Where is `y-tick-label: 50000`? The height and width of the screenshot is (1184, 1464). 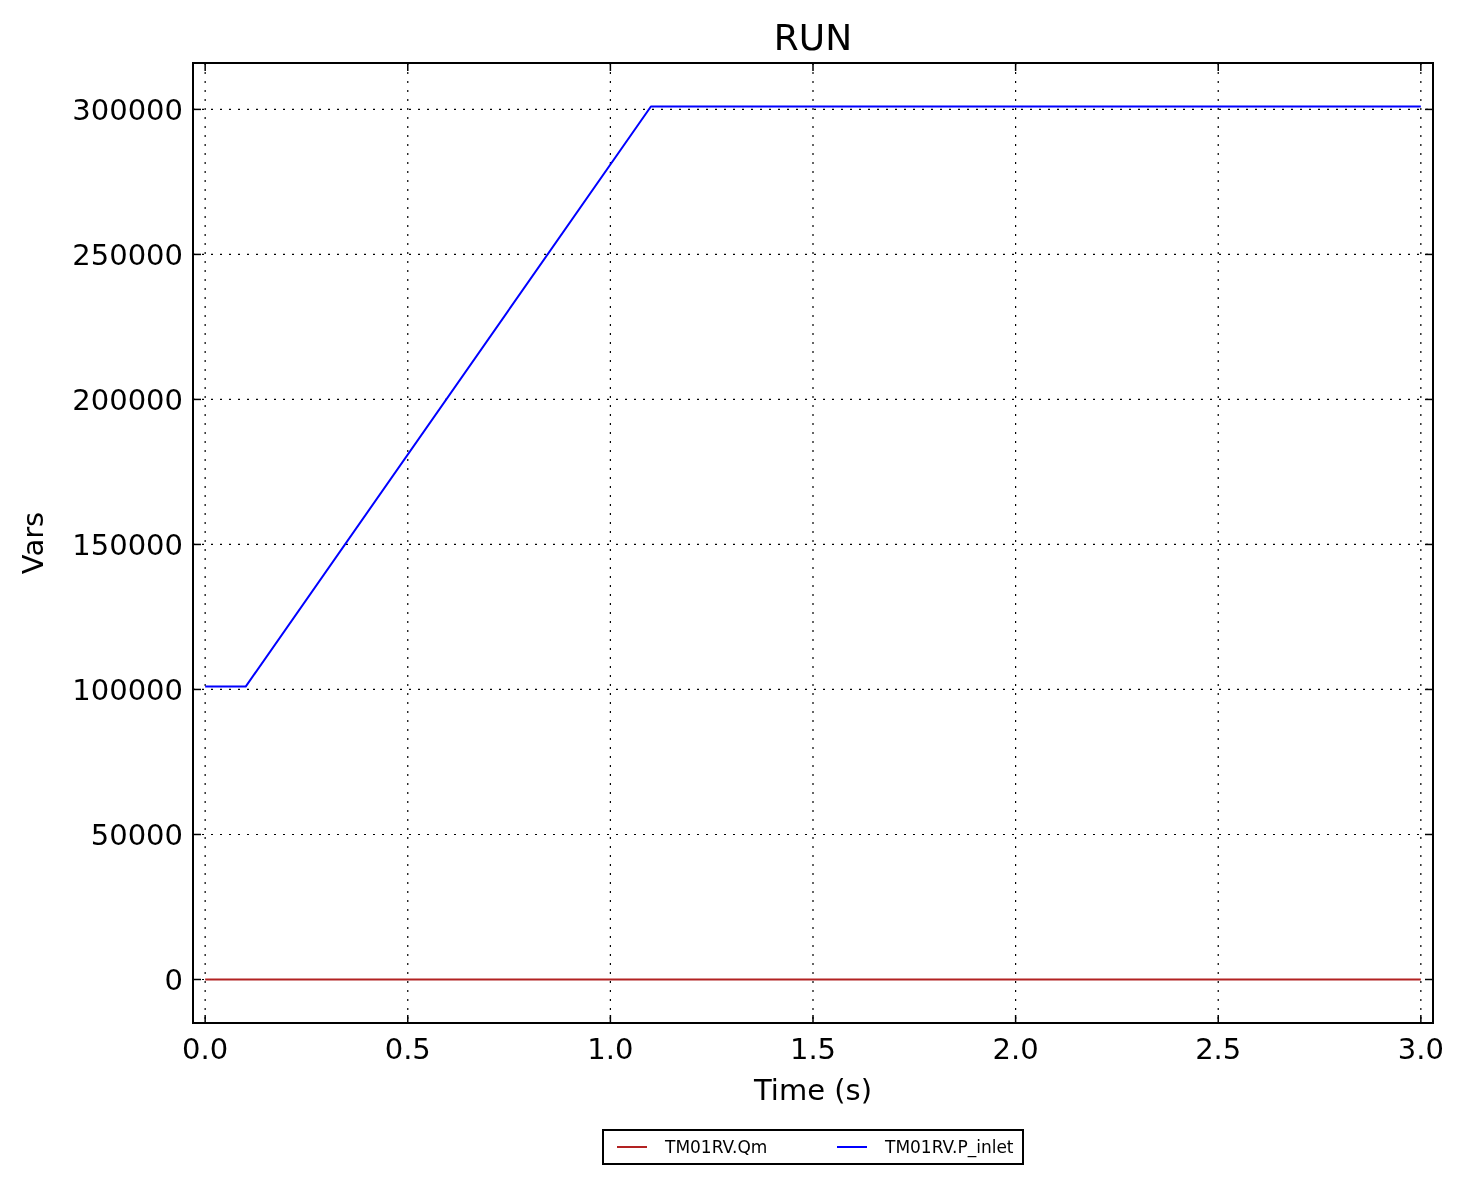 y-tick-label: 50000 is located at coordinates (136, 834).